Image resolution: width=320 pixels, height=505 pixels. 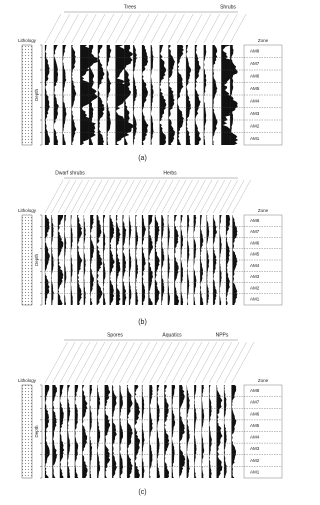 What do you see at coordinates (228, 7) in the screenshot?
I see `group-label: Shrubs` at bounding box center [228, 7].